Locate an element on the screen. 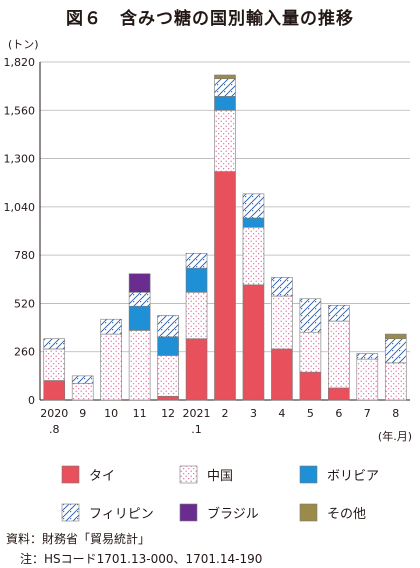 The image size is (420, 568). x-tick-label: 7 is located at coordinates (367, 413).